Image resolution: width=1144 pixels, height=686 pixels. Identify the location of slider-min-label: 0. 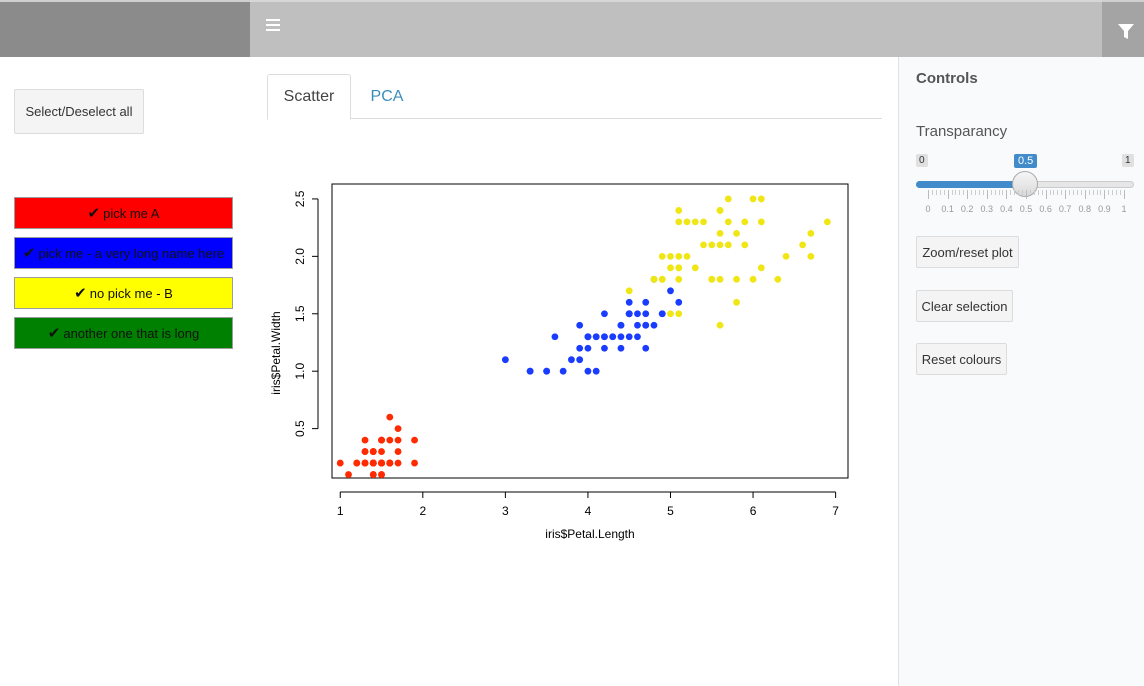
(922, 160).